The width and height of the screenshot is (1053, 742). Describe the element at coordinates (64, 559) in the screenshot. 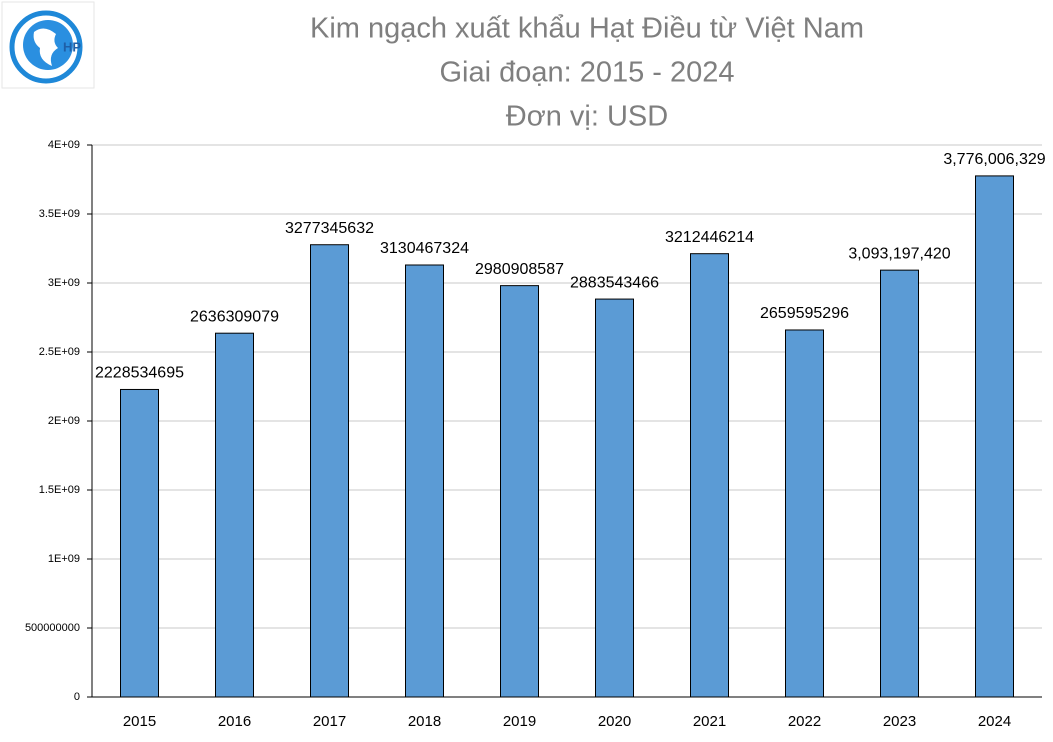

I see `y-tick-label: 1E+09` at that location.